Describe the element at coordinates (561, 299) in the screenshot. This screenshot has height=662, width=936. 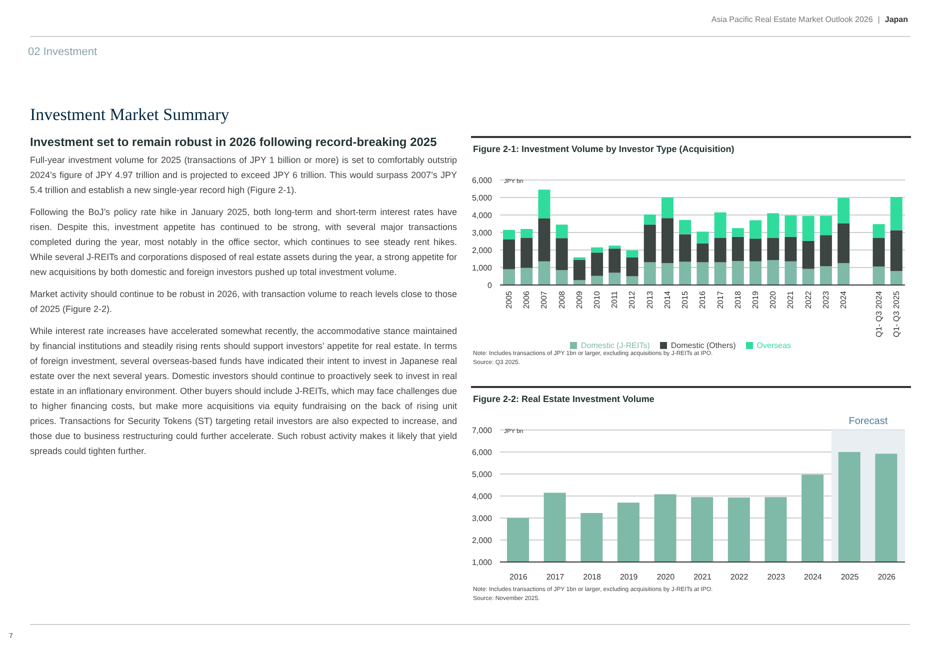
I see `x-tick-label: 2008` at that location.